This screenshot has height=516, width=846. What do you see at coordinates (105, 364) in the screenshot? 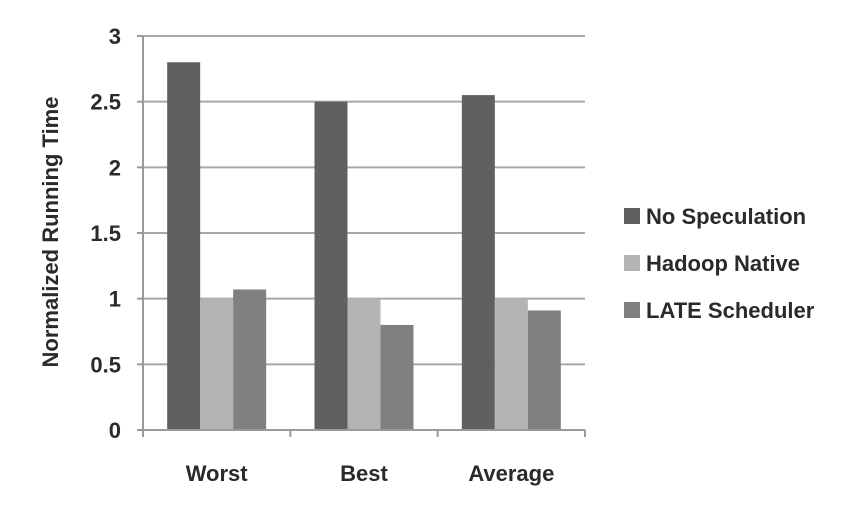
I see `y-tick-label: 0.5` at bounding box center [105, 364].